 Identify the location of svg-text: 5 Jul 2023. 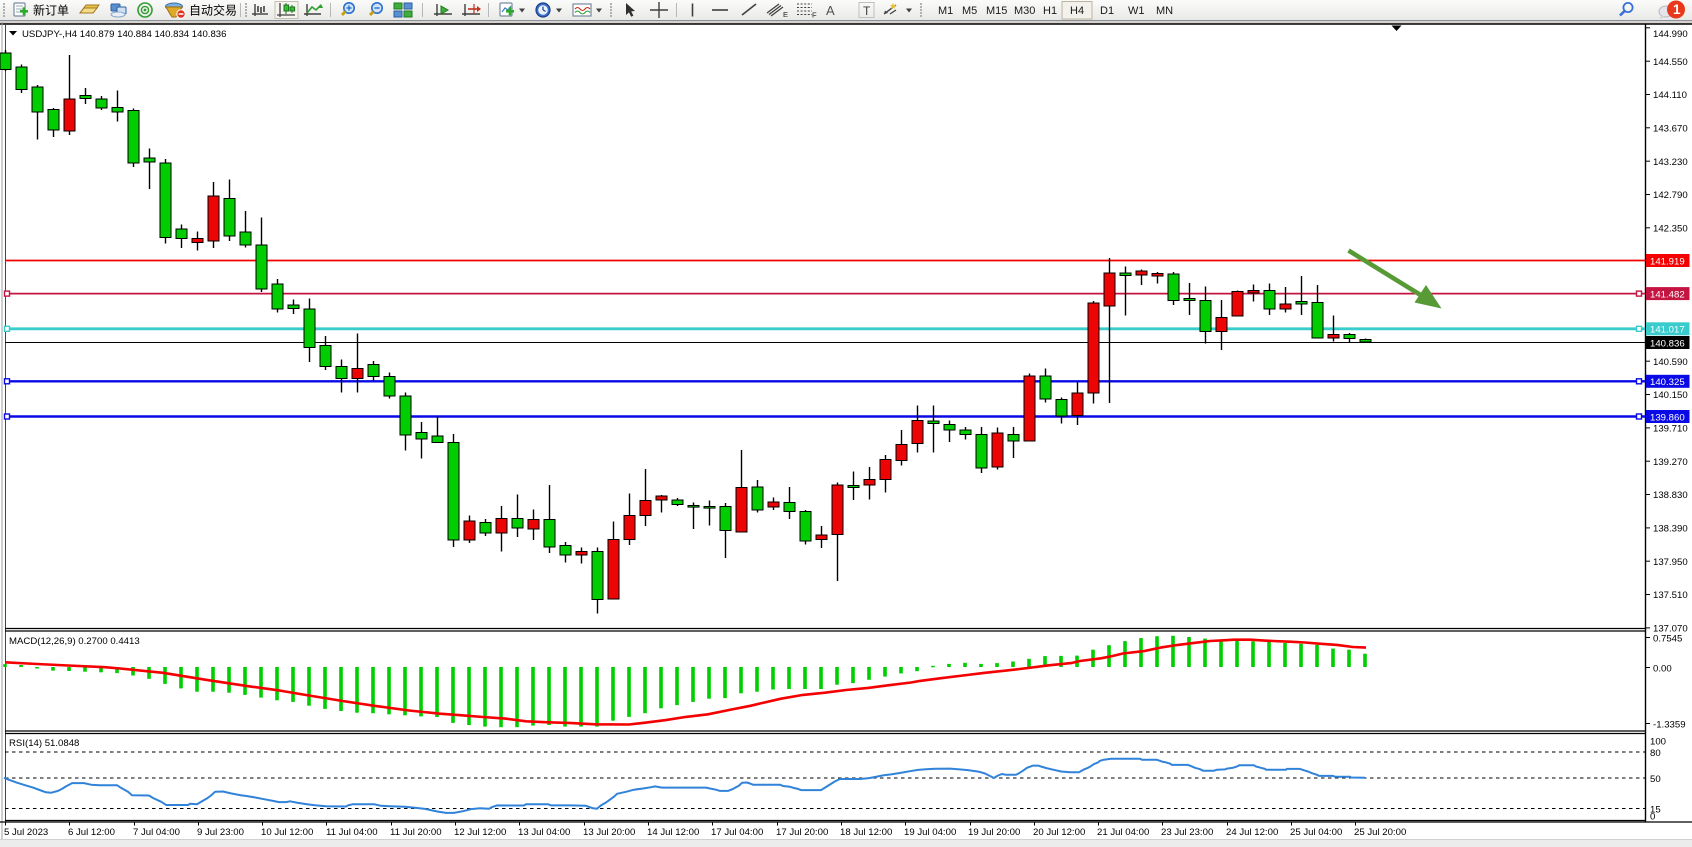
(26, 832).